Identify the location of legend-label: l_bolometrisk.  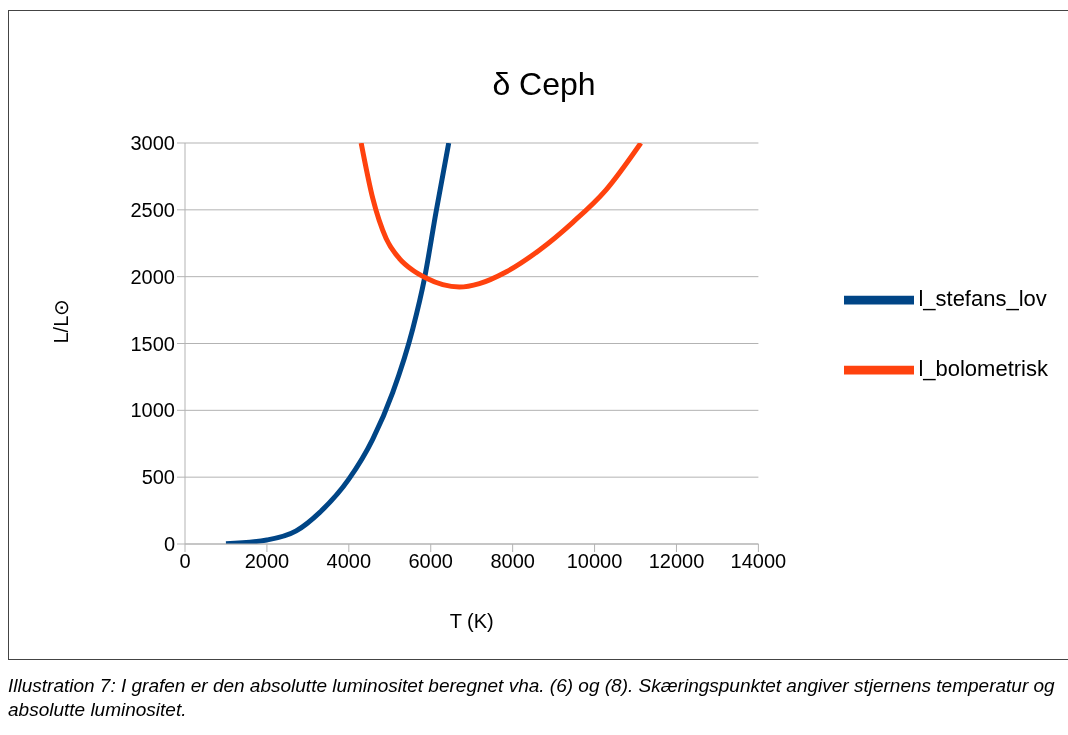
(983, 368).